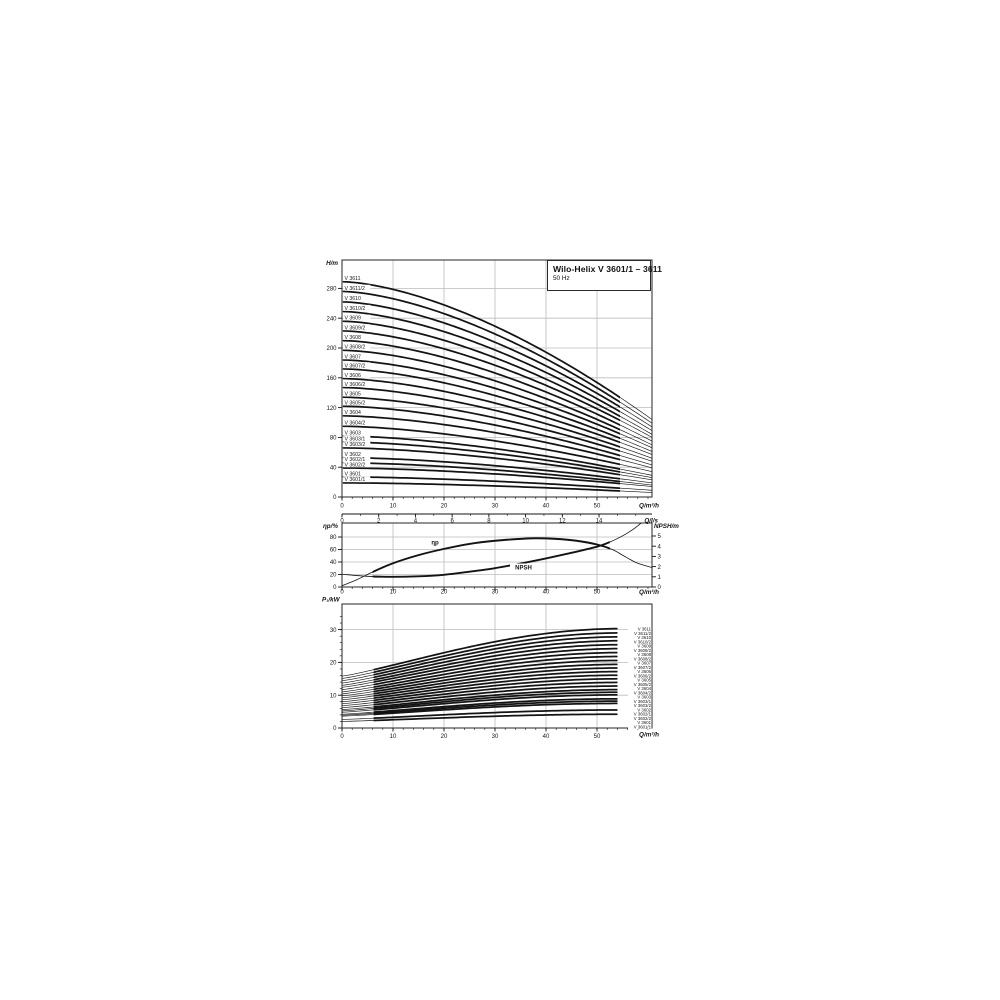  What do you see at coordinates (333, 576) in the screenshot?
I see `y-tick-label: 20` at bounding box center [333, 576].